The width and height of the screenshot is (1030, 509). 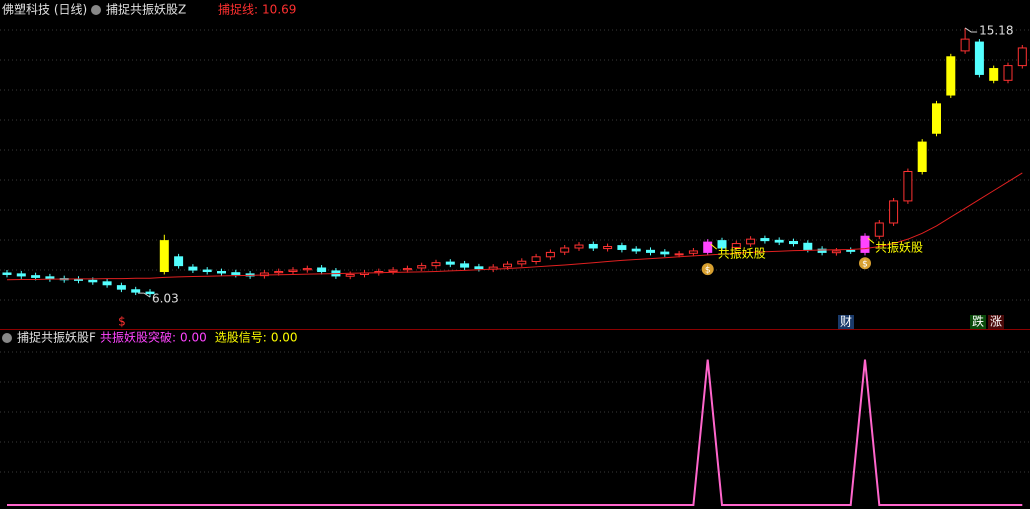 I want to click on stock-title: 佛塑科技 (日线), so click(x=44, y=9).